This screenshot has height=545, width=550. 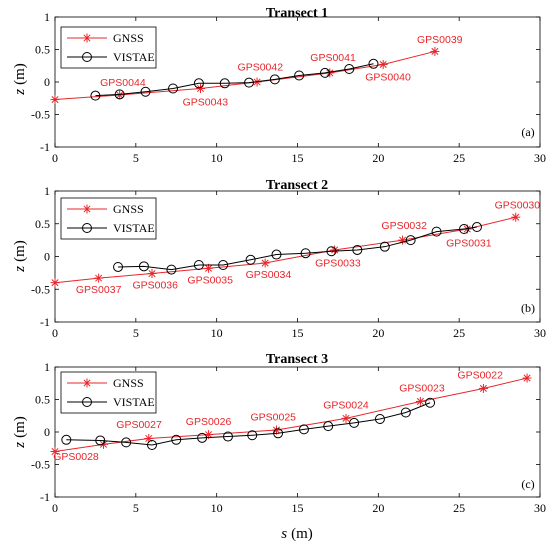 I want to click on panel-3-legend-gnss-marker, so click(x=87, y=383).